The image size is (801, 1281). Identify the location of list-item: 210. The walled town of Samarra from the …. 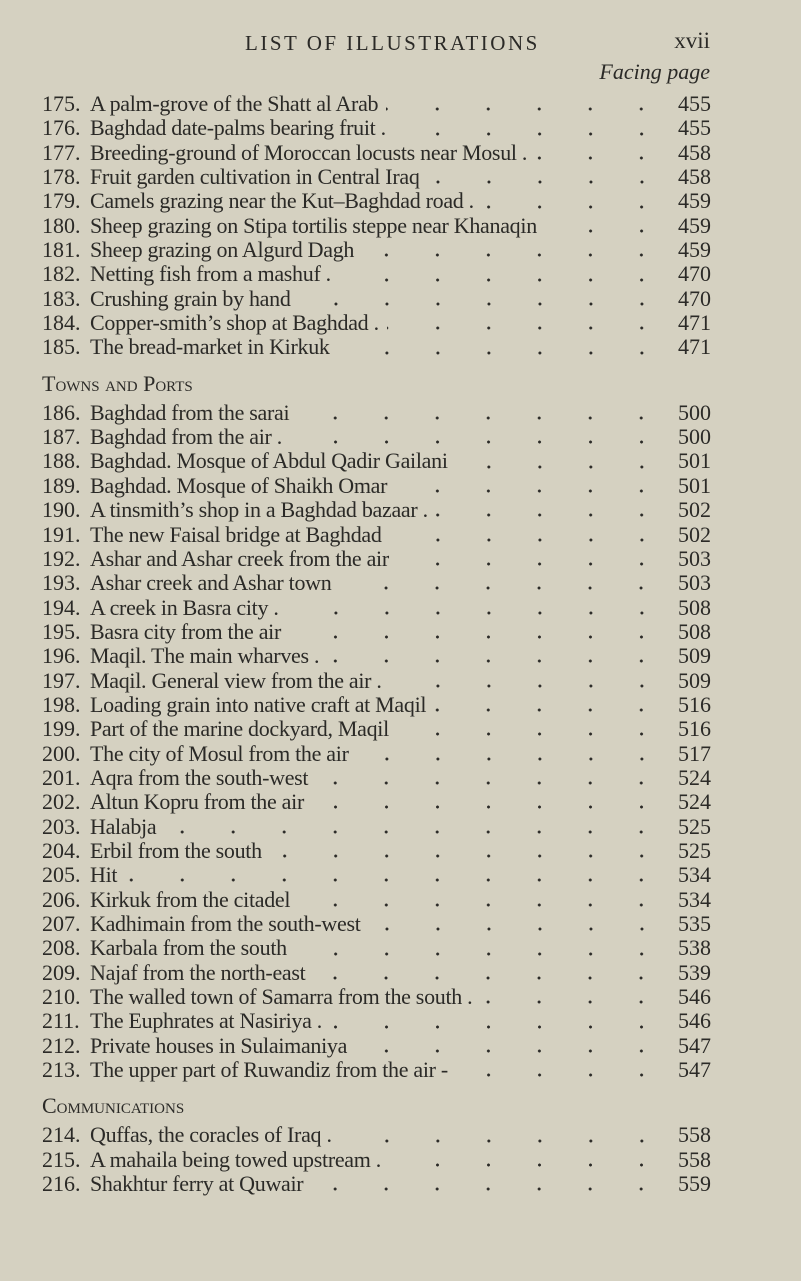
(376, 997).